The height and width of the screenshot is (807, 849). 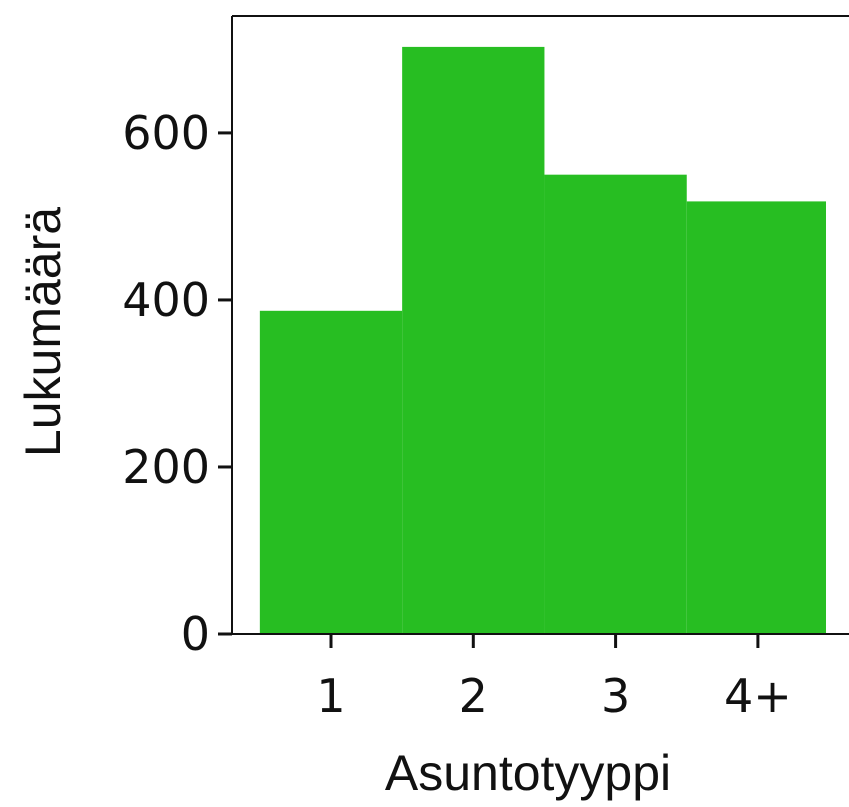 What do you see at coordinates (554, 678) in the screenshot?
I see `x-ticks: 1 2 3 4+` at bounding box center [554, 678].